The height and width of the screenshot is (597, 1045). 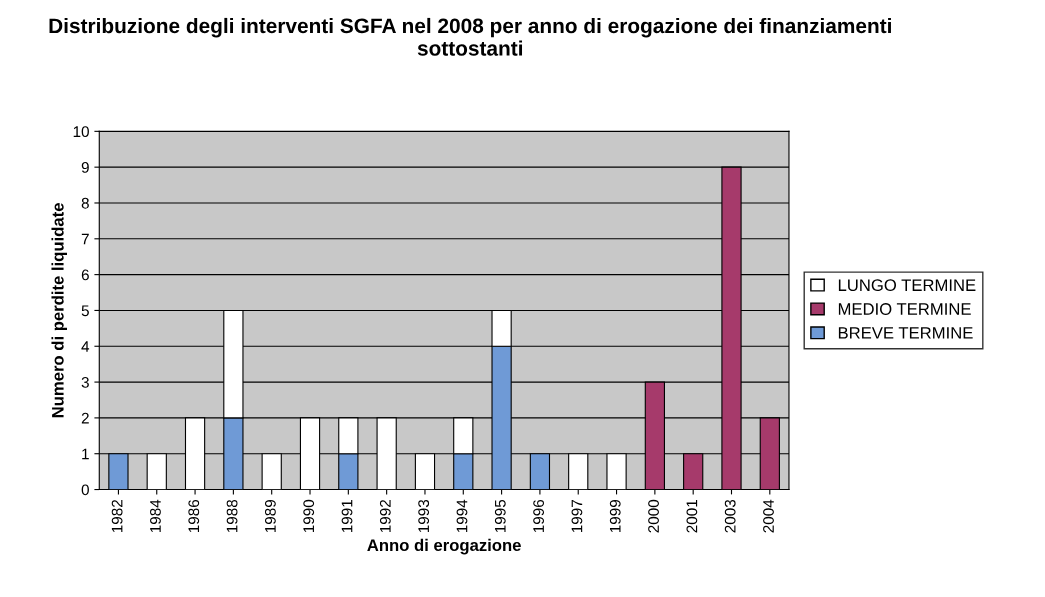 What do you see at coordinates (905, 333) in the screenshot?
I see `legend-label: BREVE TERMINE` at bounding box center [905, 333].